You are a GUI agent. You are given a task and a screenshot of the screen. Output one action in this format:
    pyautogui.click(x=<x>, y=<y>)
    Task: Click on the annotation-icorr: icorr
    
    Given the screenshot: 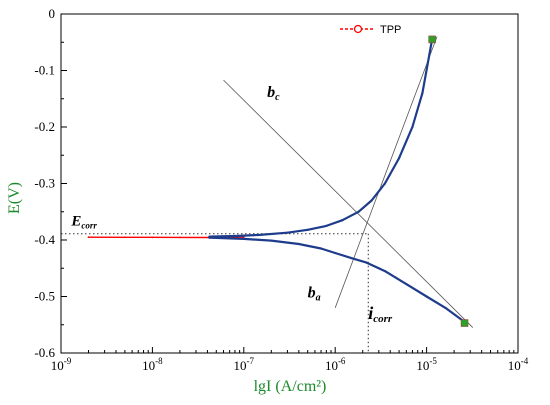 What is the action you would take?
    pyautogui.click(x=380, y=314)
    